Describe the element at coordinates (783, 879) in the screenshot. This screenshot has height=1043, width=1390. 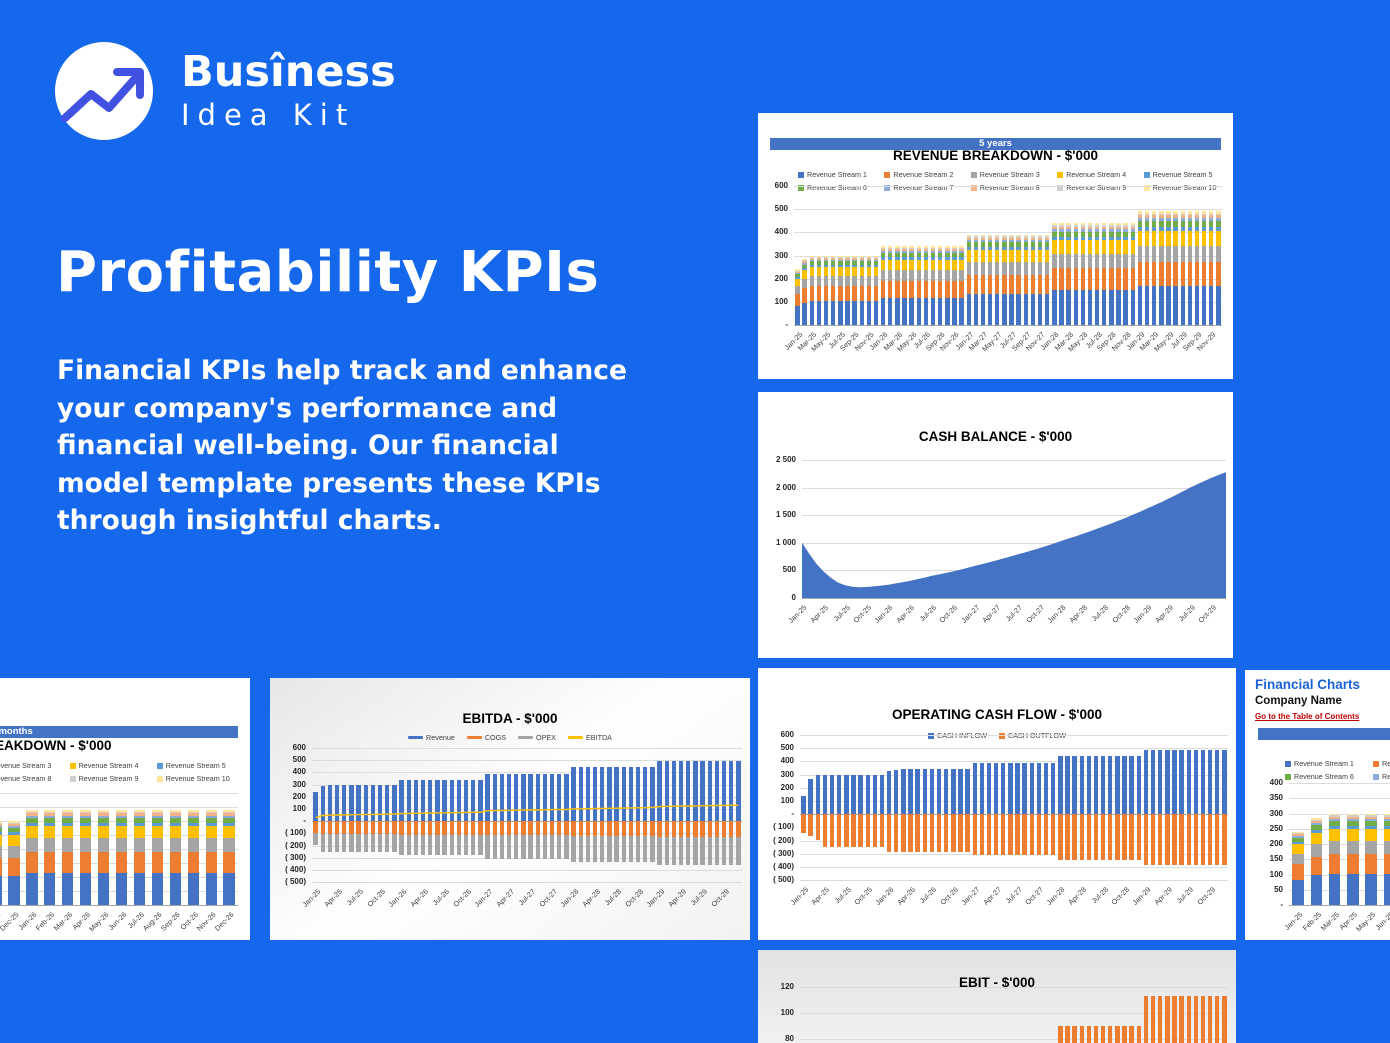
I see `y-axis-tick-text: ( 500)` at that location.